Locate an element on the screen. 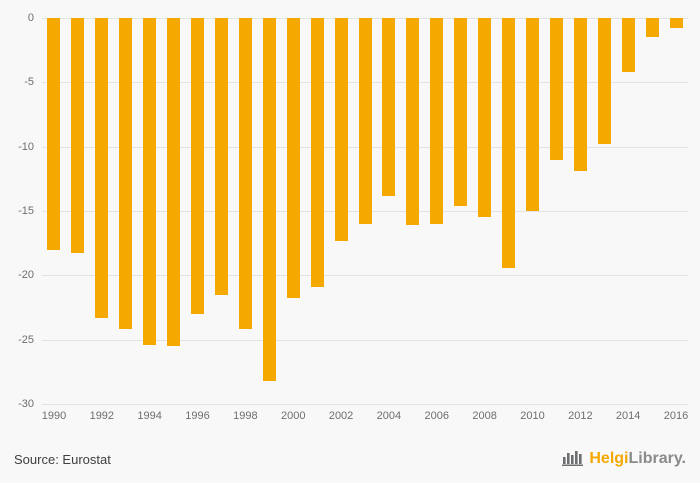  y-axis-tick-label: -25 is located at coordinates (26, 339).